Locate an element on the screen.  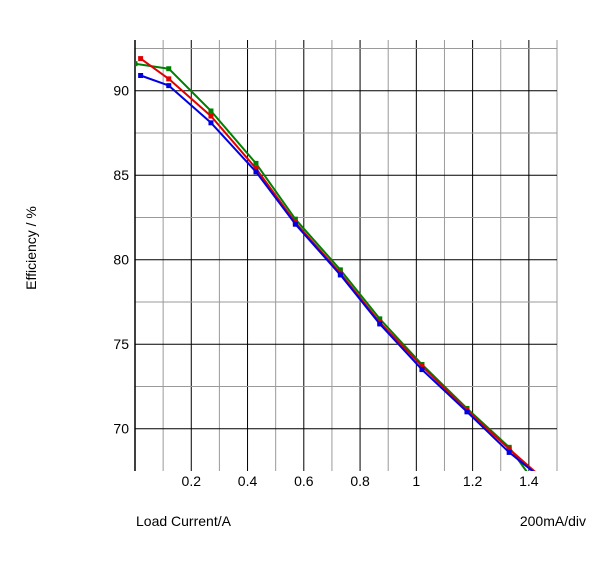
x-tick-label: 1 is located at coordinates (416, 481).